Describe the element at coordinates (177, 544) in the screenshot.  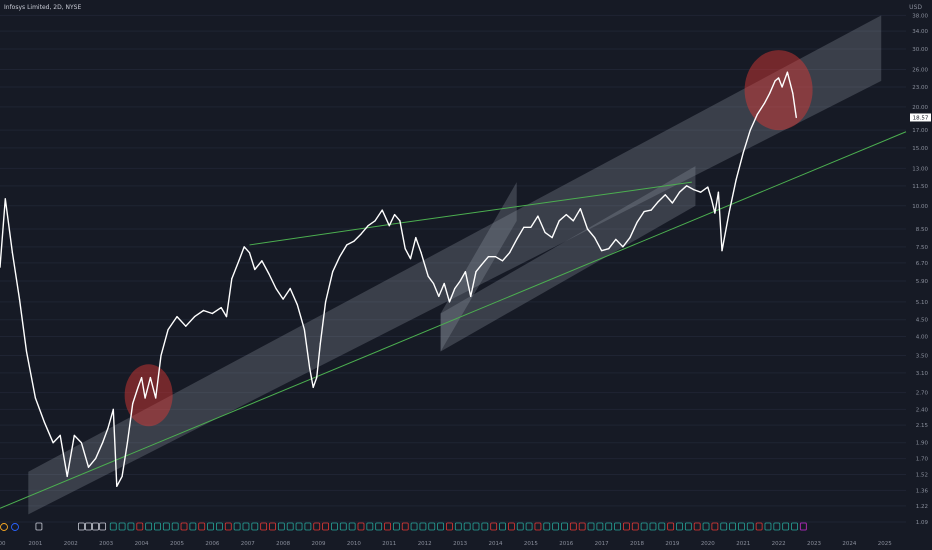
I see `x-tick-label: 2005` at that location.